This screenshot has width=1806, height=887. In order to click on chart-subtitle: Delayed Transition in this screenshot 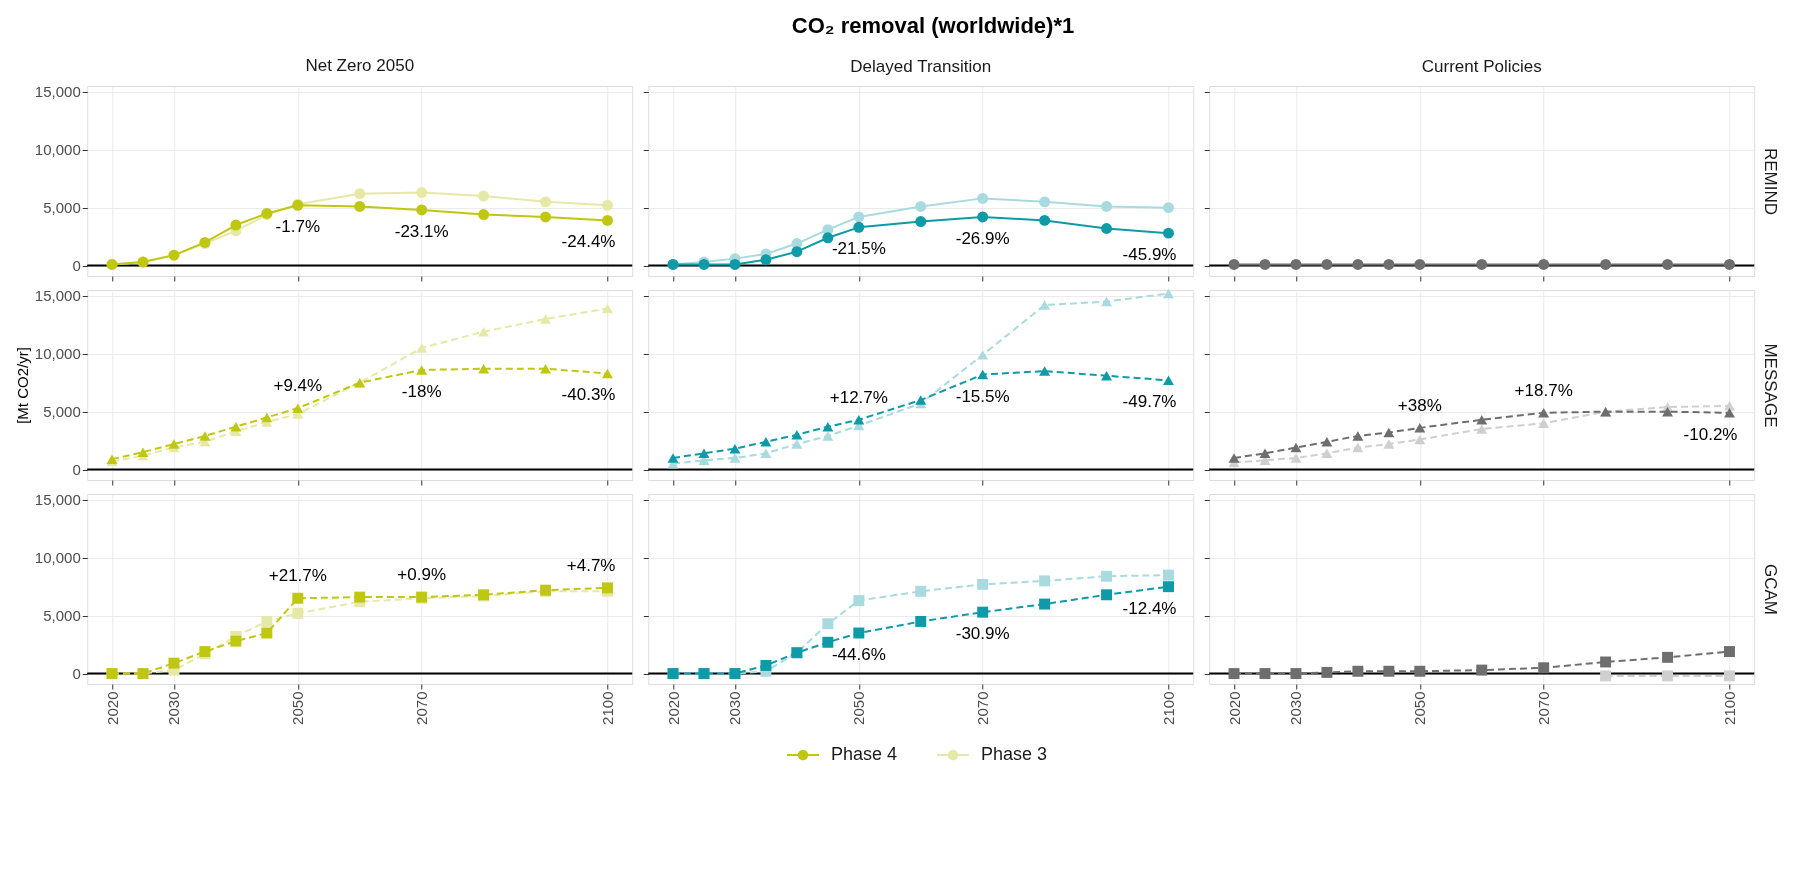, I will do `click(921, 66)`.